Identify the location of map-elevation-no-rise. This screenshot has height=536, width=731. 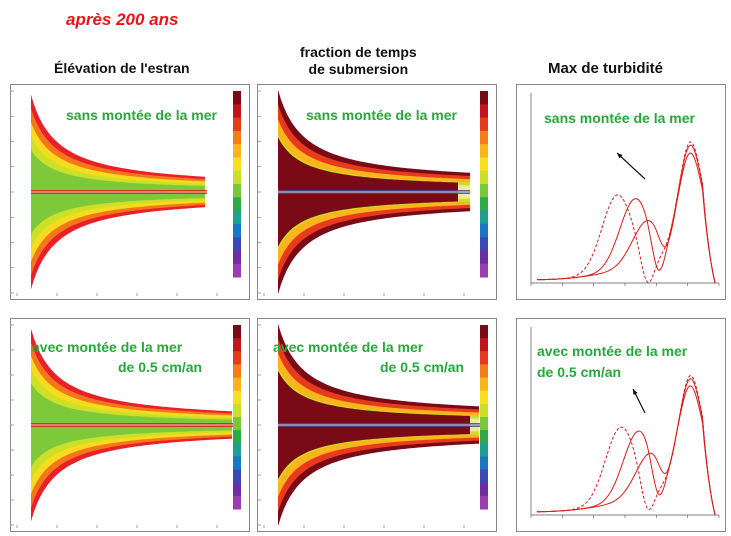
(126, 193).